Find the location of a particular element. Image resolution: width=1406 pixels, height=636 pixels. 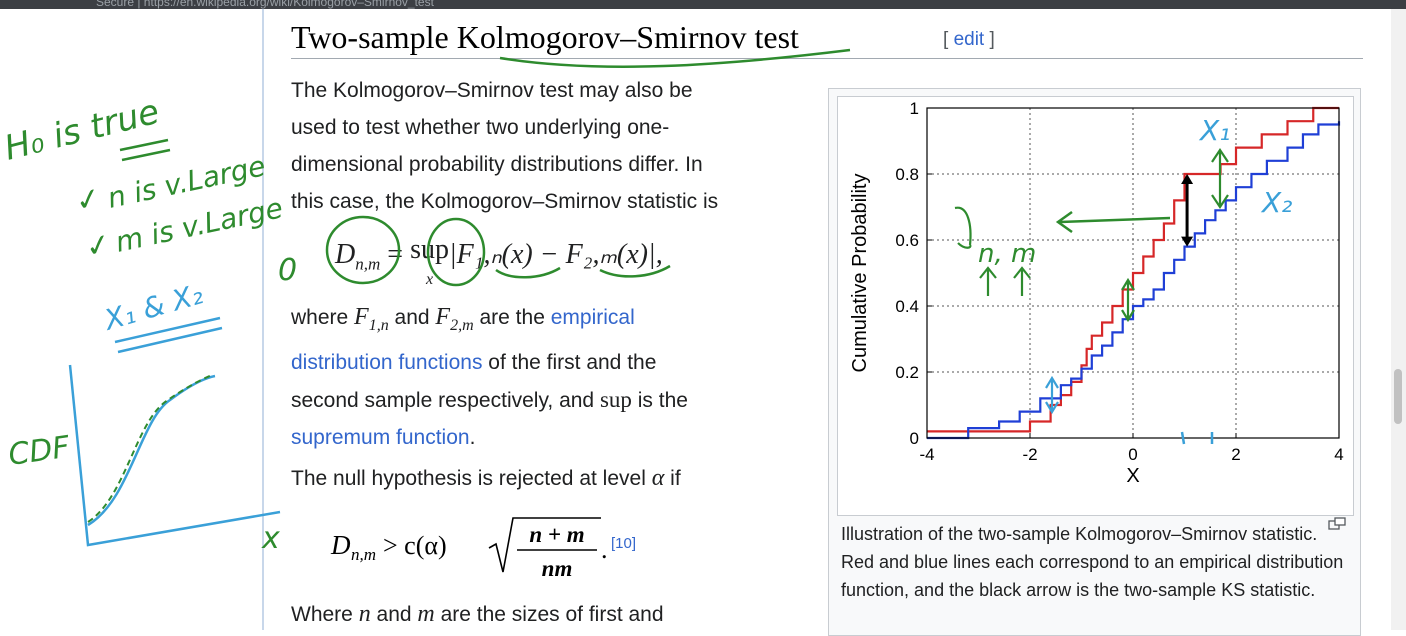

y-tick-label: 0.4 is located at coordinates (907, 306).